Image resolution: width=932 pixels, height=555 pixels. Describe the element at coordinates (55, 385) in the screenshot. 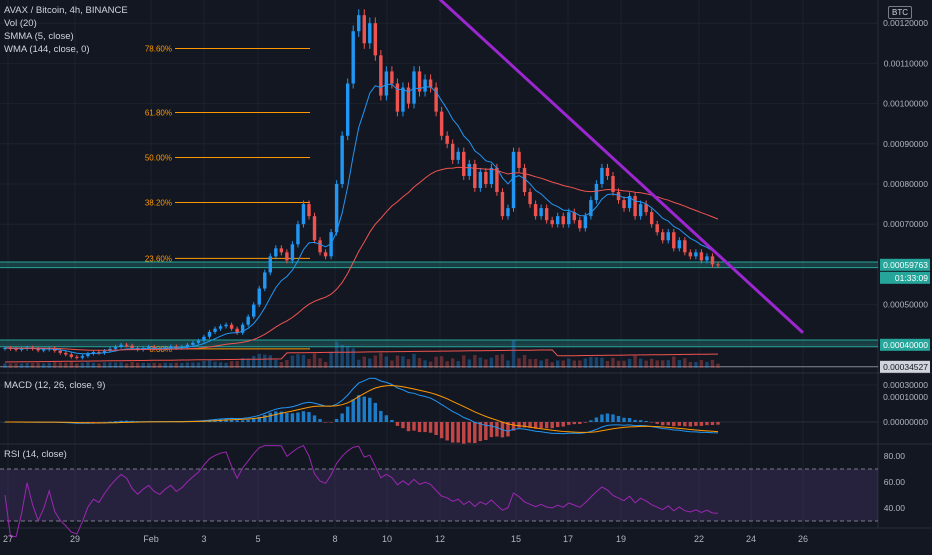

I see `macd-legend: MACD (12, 26, close, 9)` at that location.